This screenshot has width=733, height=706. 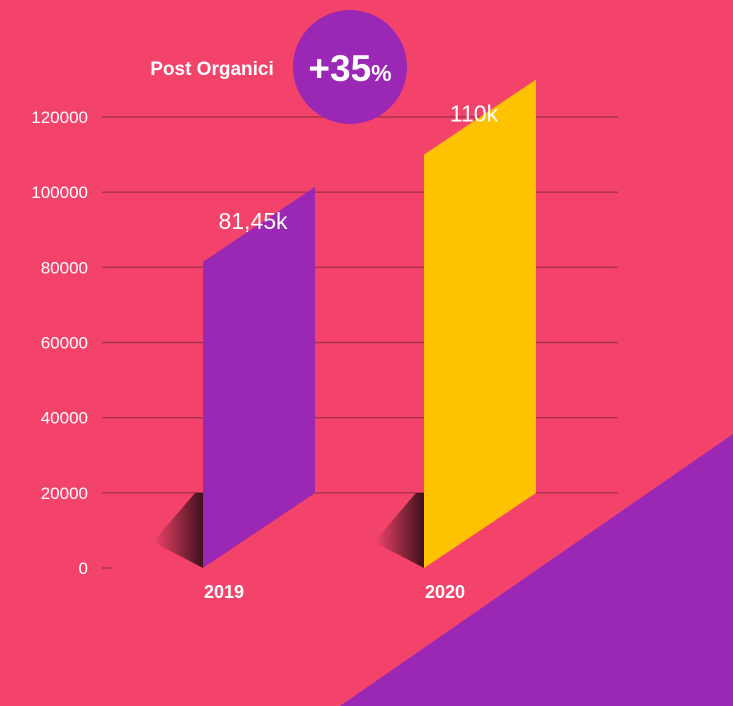 What do you see at coordinates (59, 192) in the screenshot?
I see `y-tick-label: 100000` at bounding box center [59, 192].